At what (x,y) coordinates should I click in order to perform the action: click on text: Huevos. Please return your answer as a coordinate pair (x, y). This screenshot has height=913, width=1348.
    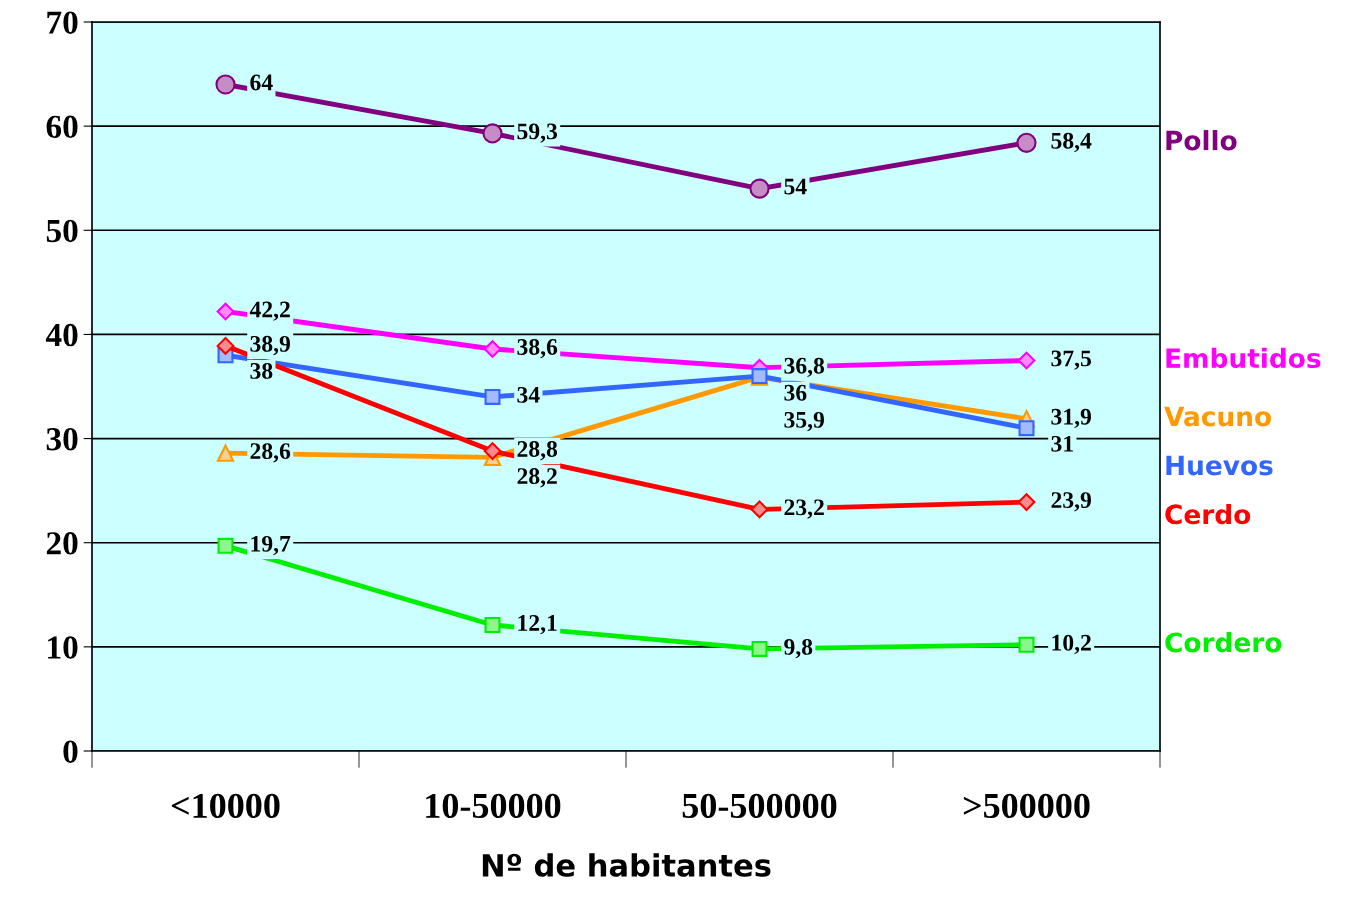
    Looking at the image, I should click on (1219, 465).